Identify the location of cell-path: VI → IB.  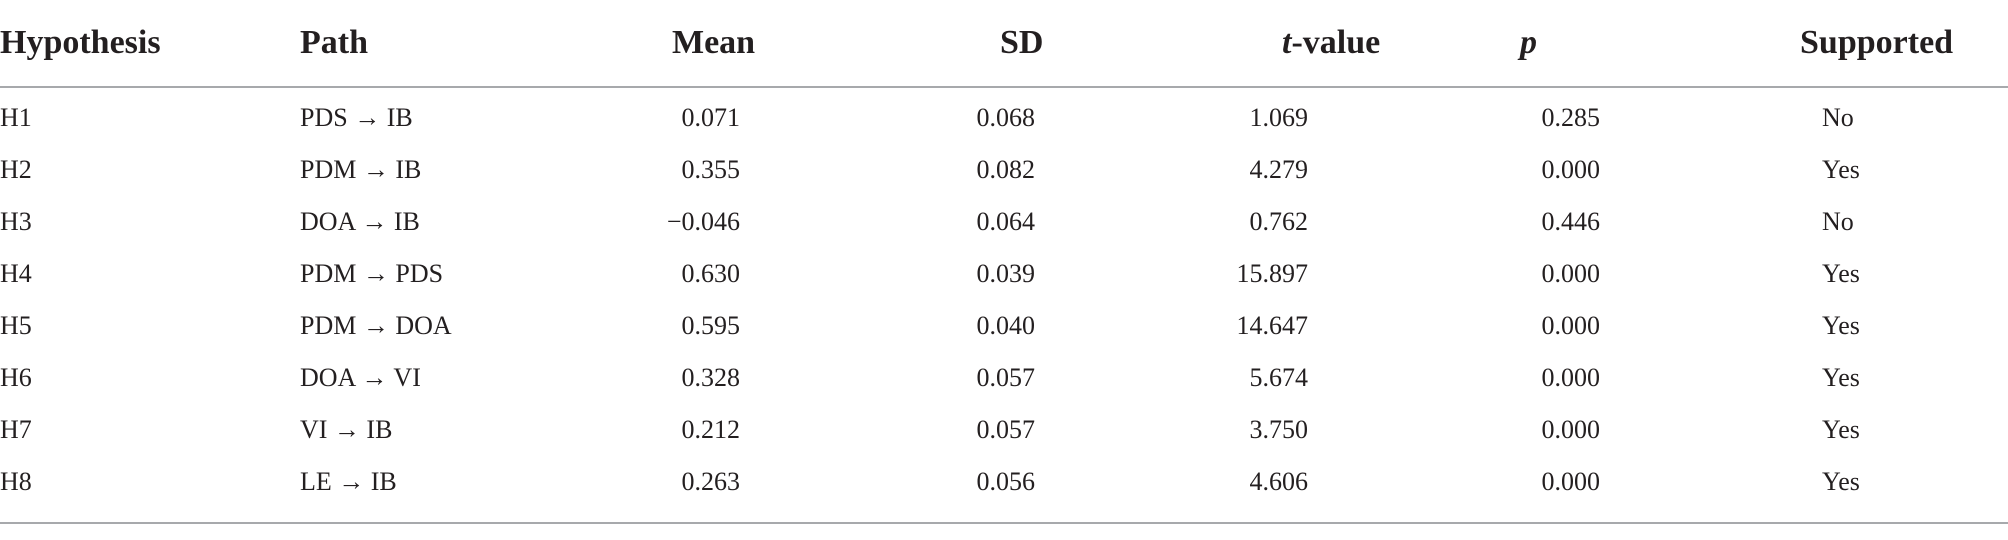
(346, 429).